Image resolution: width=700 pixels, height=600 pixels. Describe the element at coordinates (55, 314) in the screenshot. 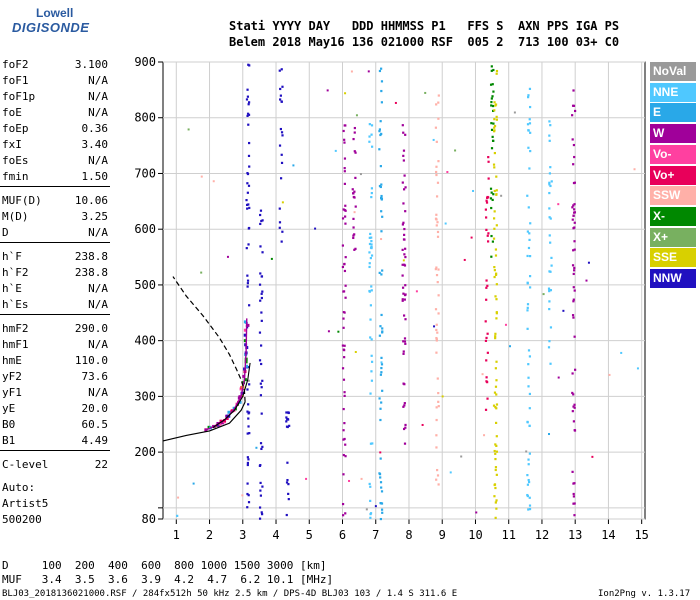

I see `param-separator` at that location.